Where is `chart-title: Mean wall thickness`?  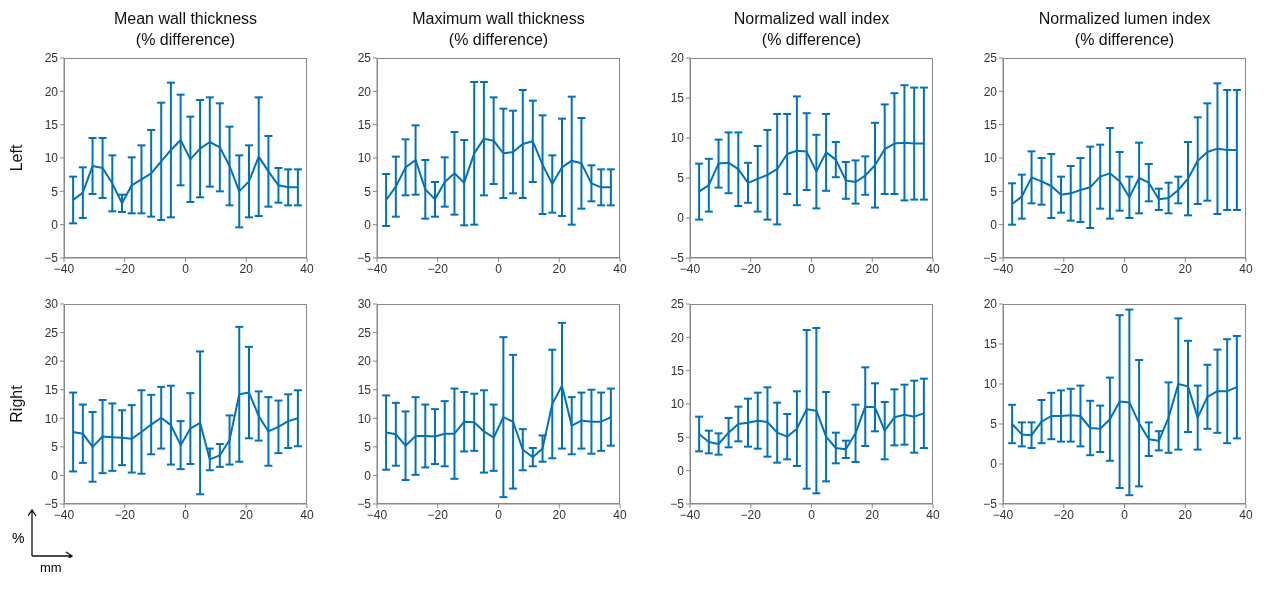
chart-title: Mean wall thickness is located at coordinates (185, 19).